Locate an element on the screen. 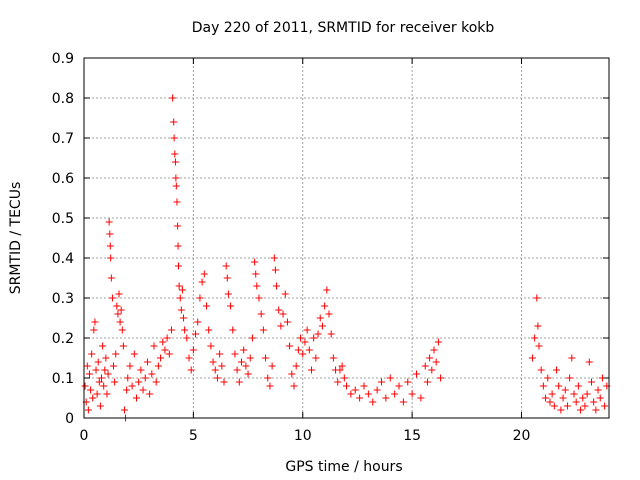 The width and height of the screenshot is (640, 480). y-tick-label: 0.8 is located at coordinates (63, 99).